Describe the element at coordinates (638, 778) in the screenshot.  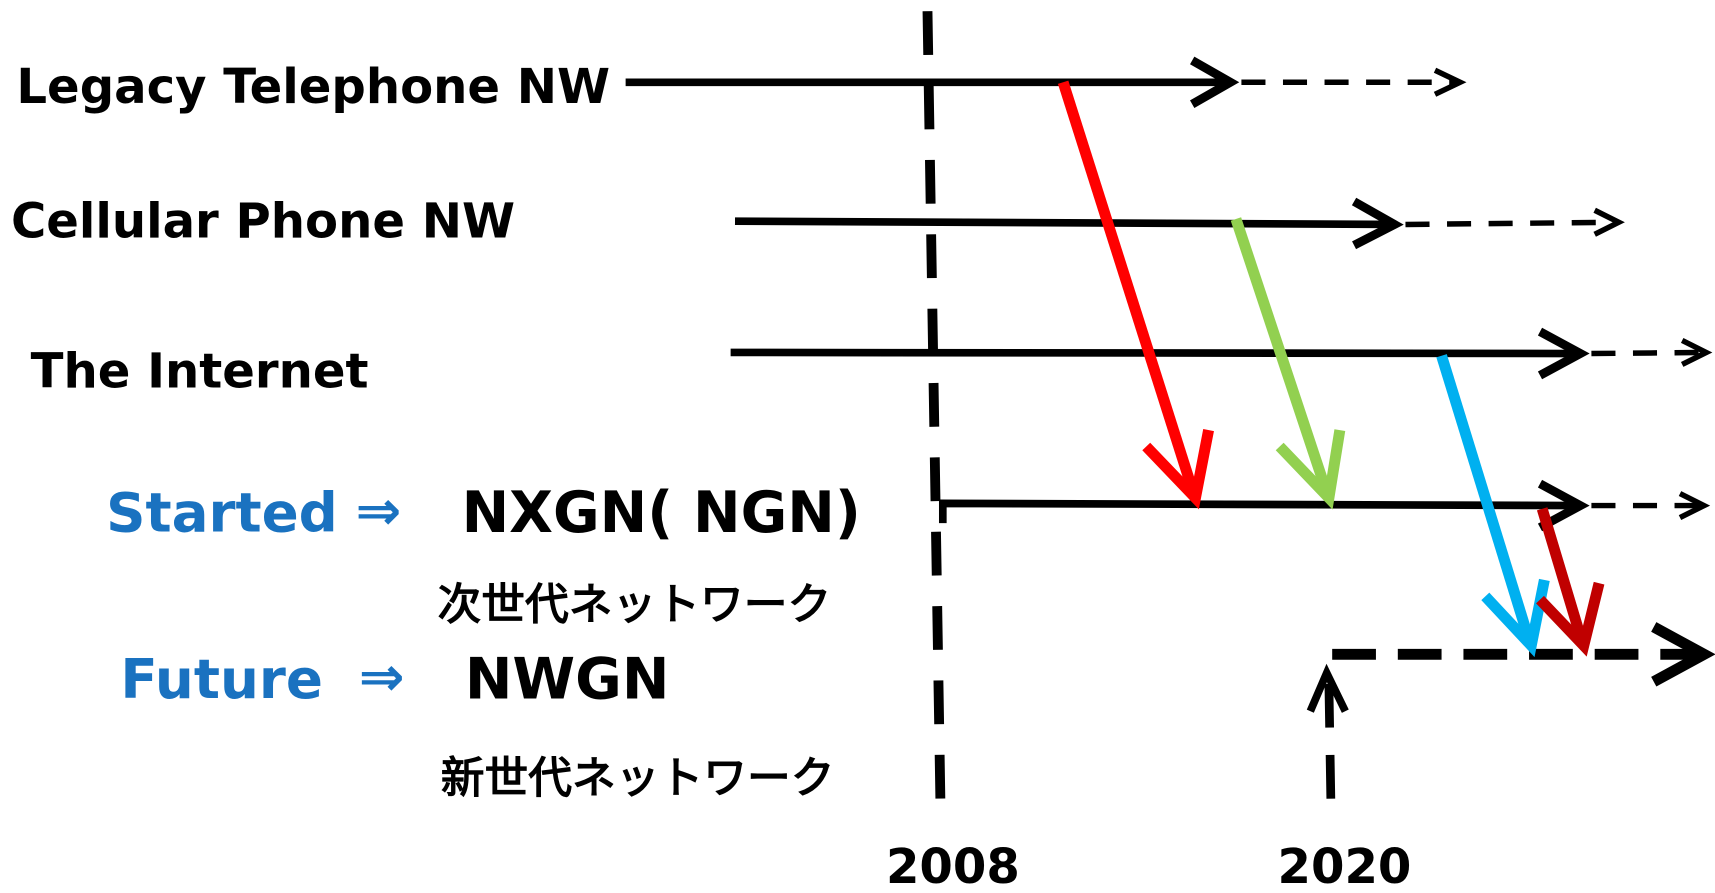
I see `japanese-label: 新世代ネットワーク` at that location.